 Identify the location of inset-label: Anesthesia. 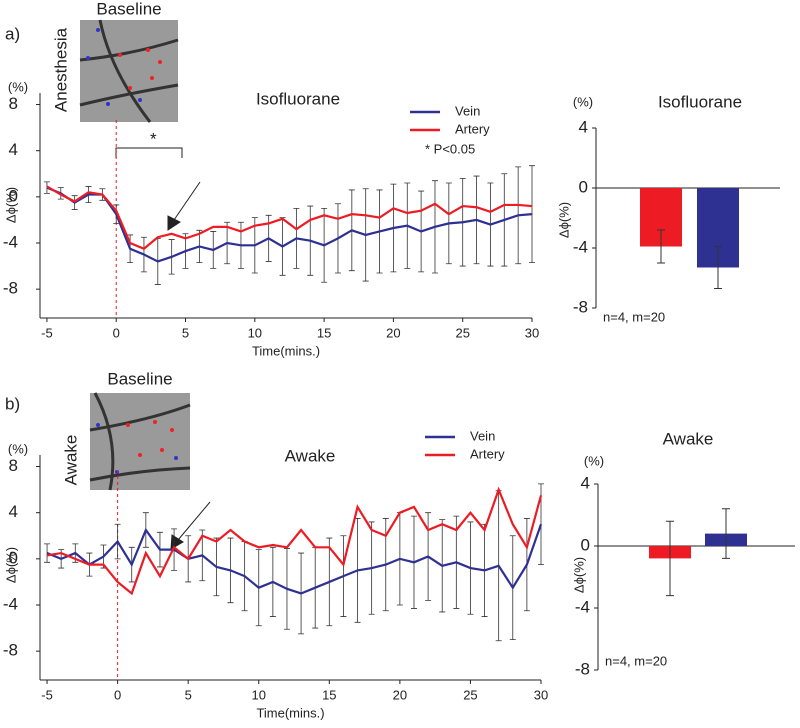
(60, 69).